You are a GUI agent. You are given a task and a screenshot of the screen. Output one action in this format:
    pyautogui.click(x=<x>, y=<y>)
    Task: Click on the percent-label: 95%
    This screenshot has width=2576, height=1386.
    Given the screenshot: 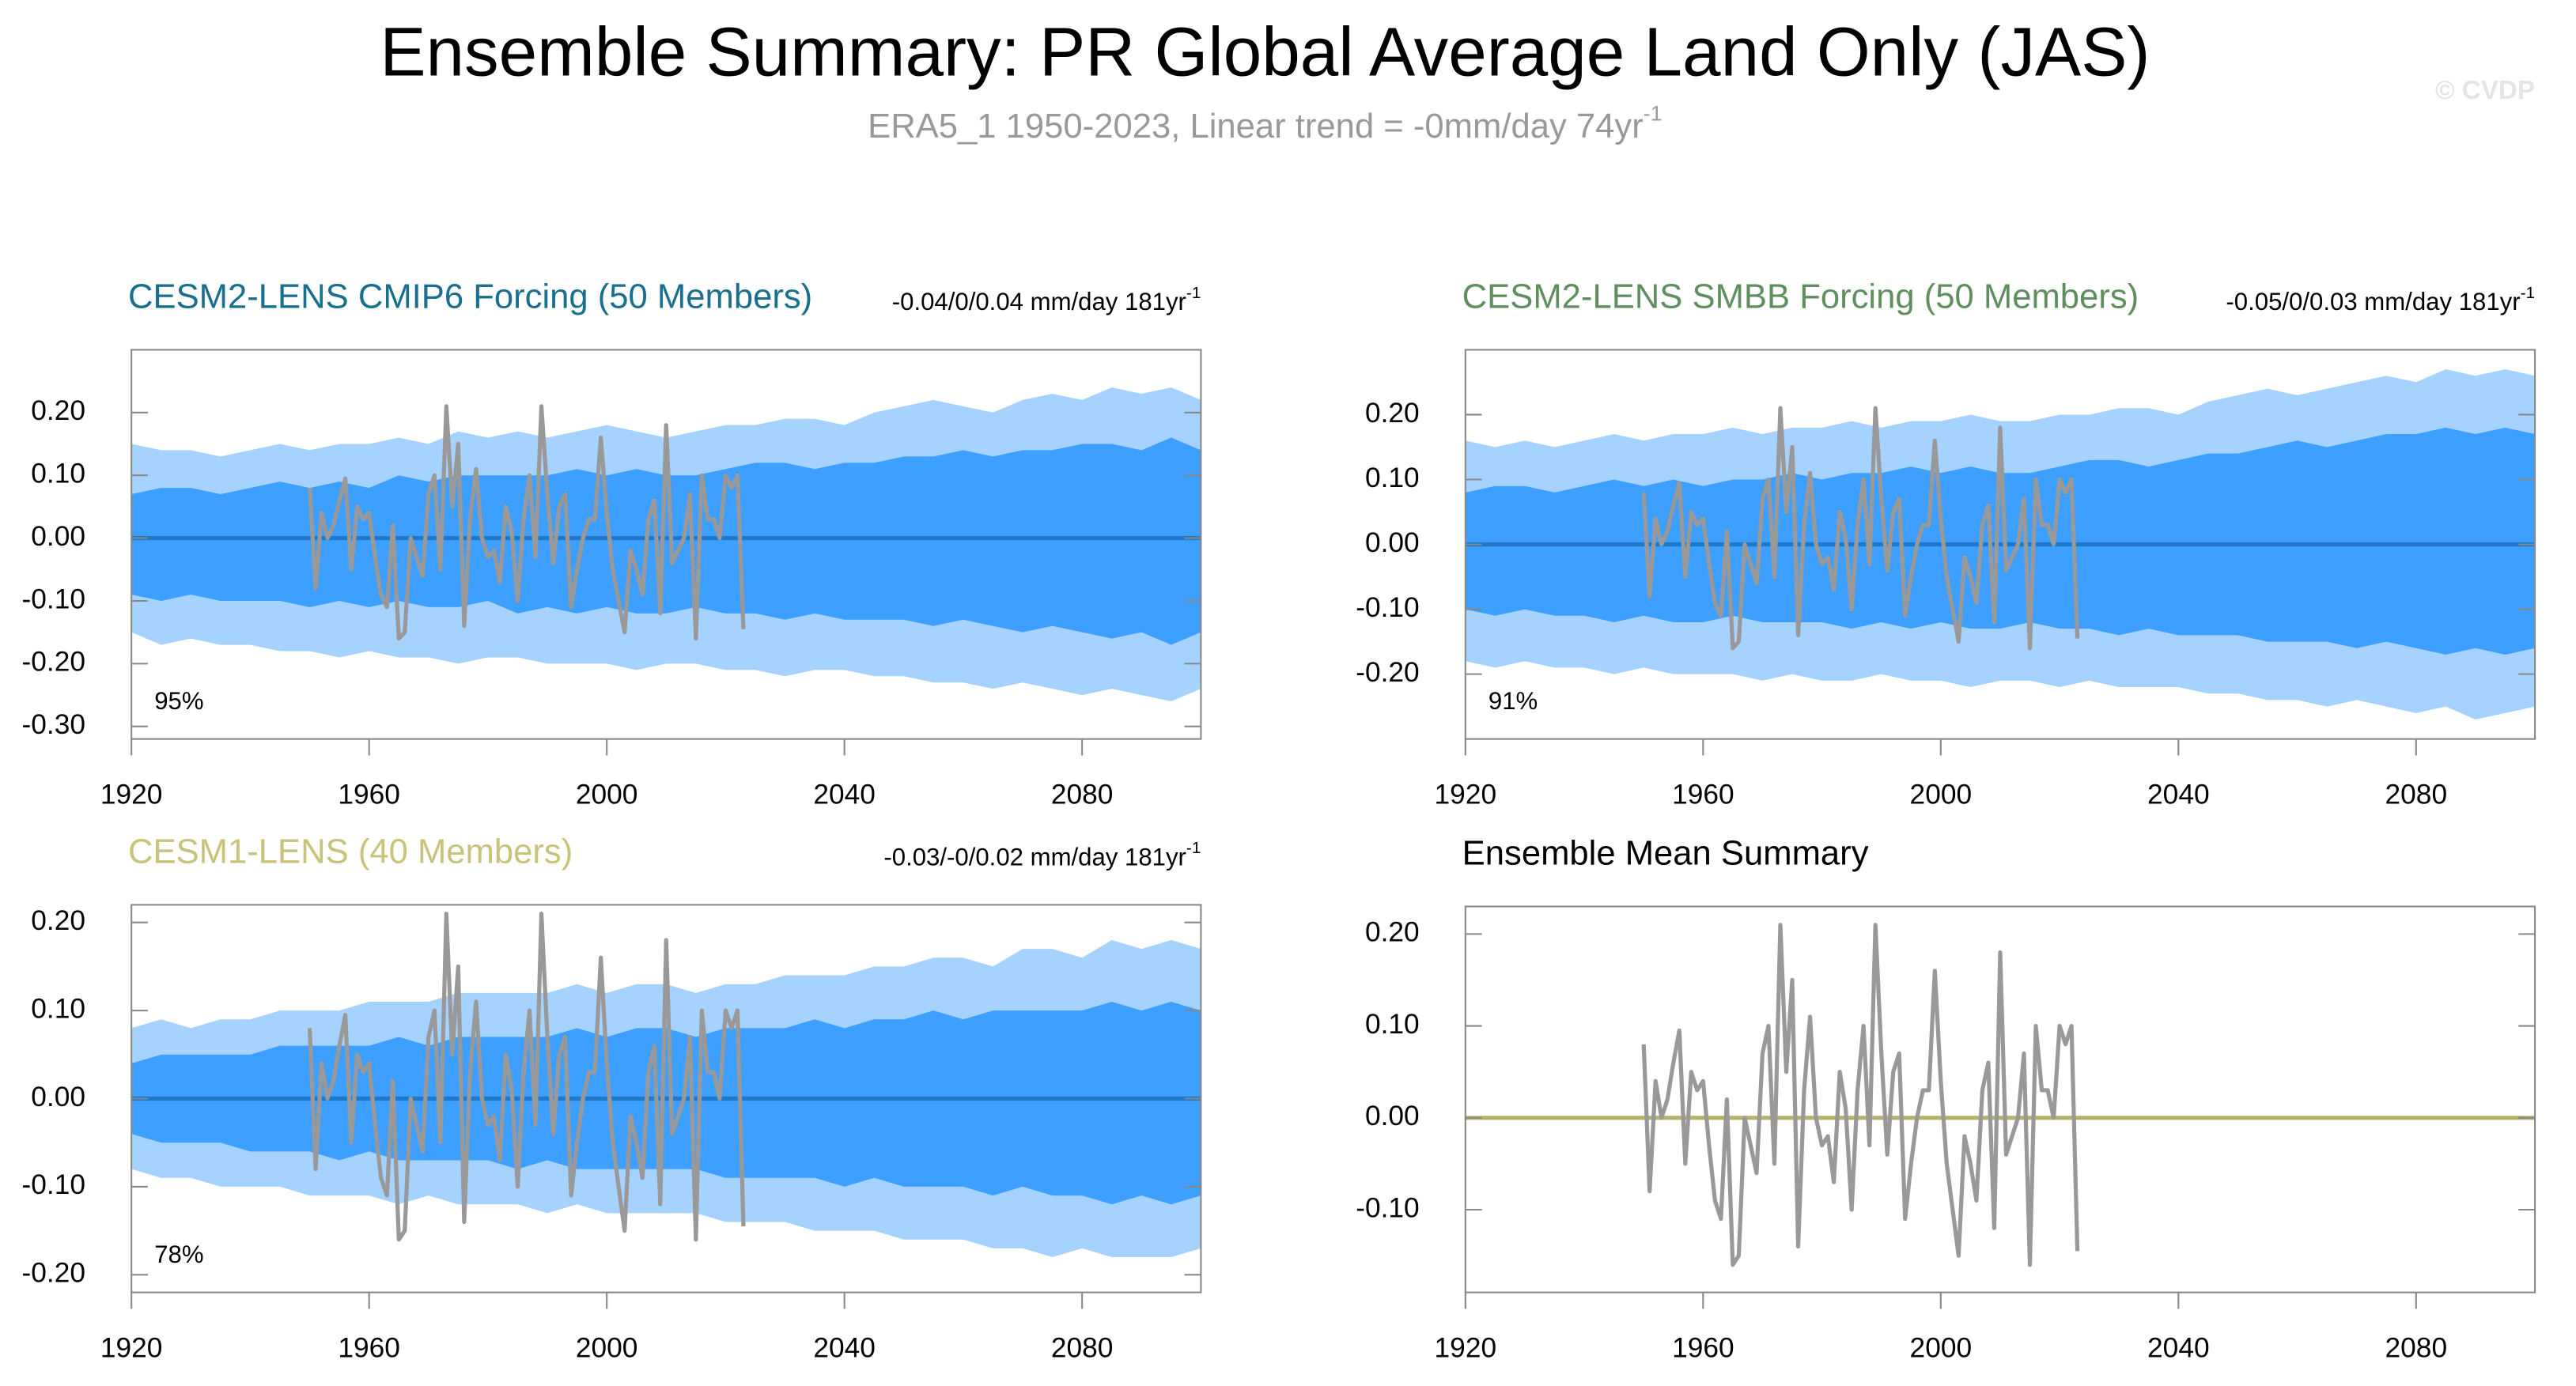 What is the action you would take?
    pyautogui.click(x=178, y=701)
    